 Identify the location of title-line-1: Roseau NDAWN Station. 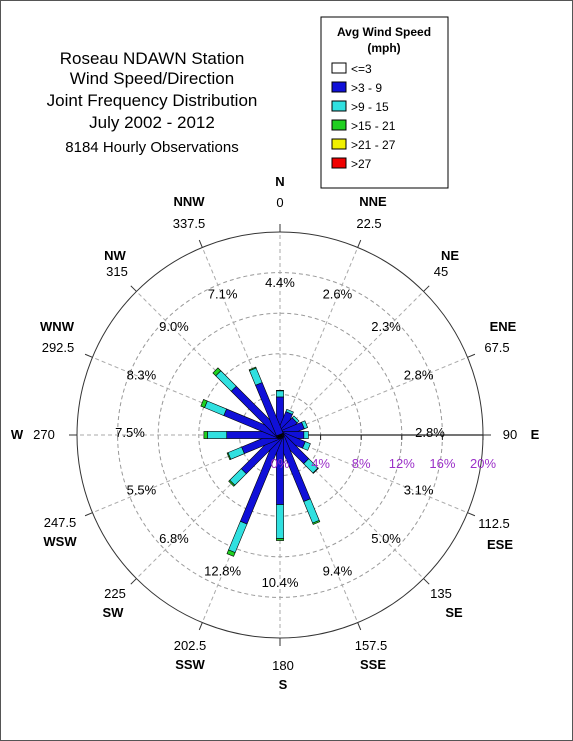
(152, 58).